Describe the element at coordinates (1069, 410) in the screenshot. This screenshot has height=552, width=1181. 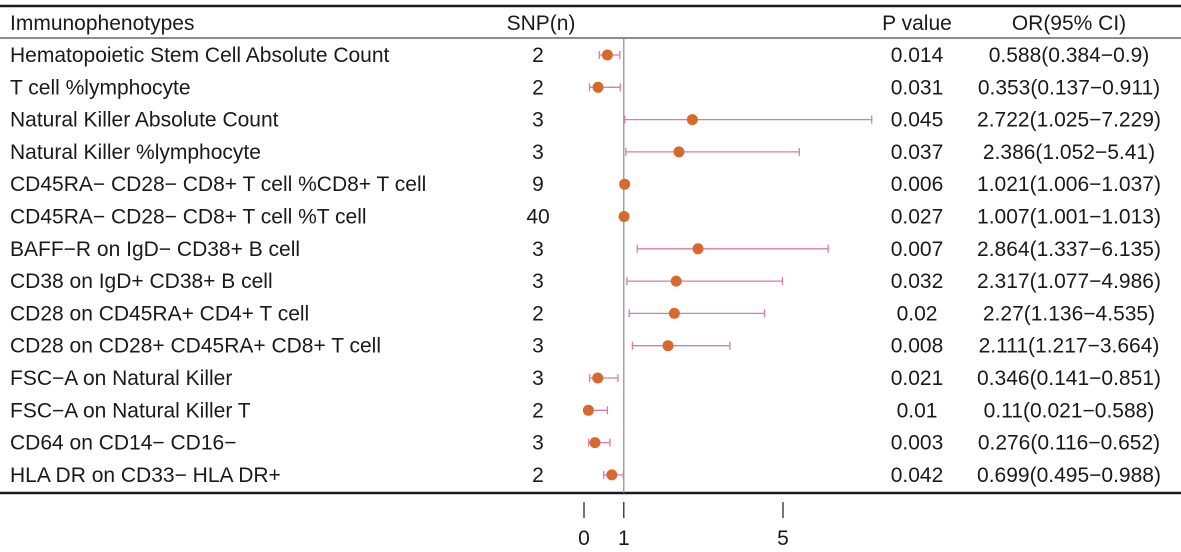
I see `row-or-ci: 0.11(0.021−0.588)` at that location.